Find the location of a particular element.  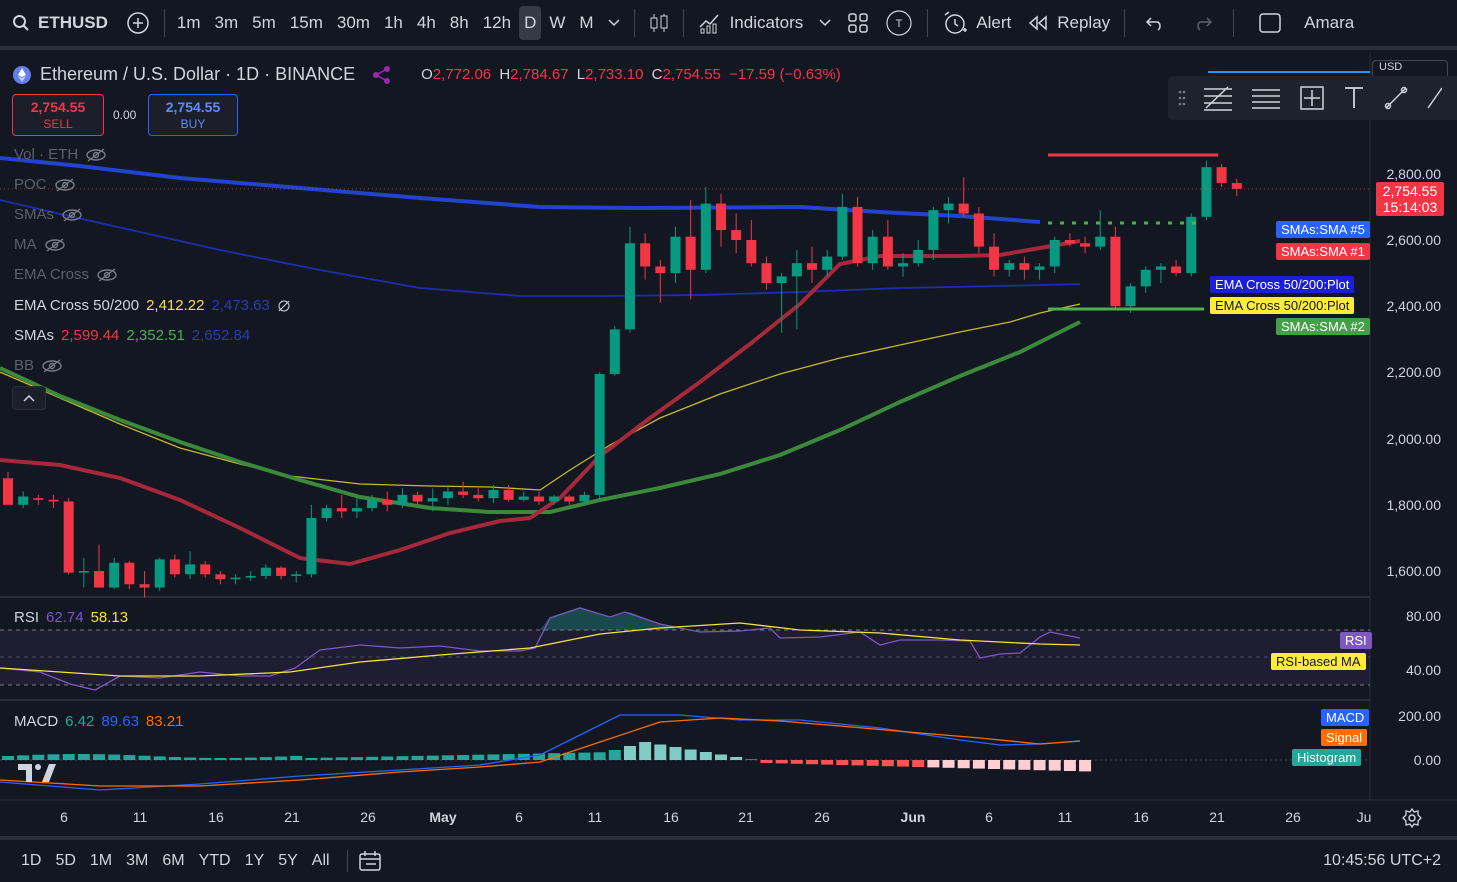

indicator-row-ema-cross: EMA Cross is located at coordinates (66, 274).